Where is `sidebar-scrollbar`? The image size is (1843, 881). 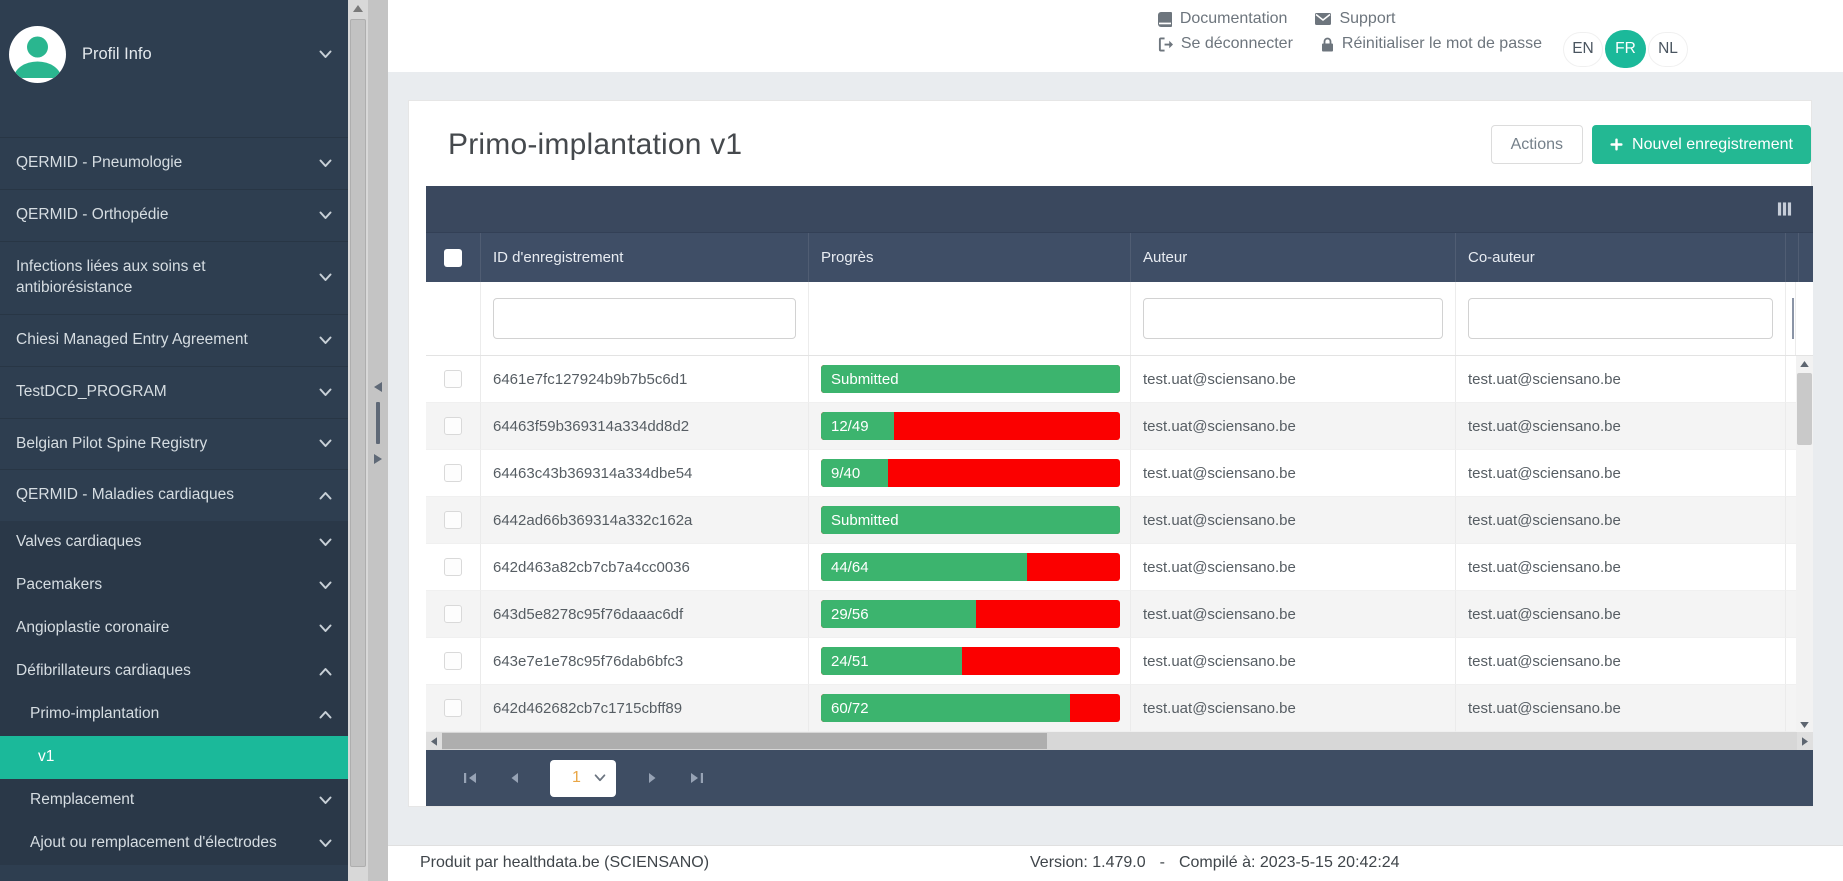 sidebar-scrollbar is located at coordinates (358, 440).